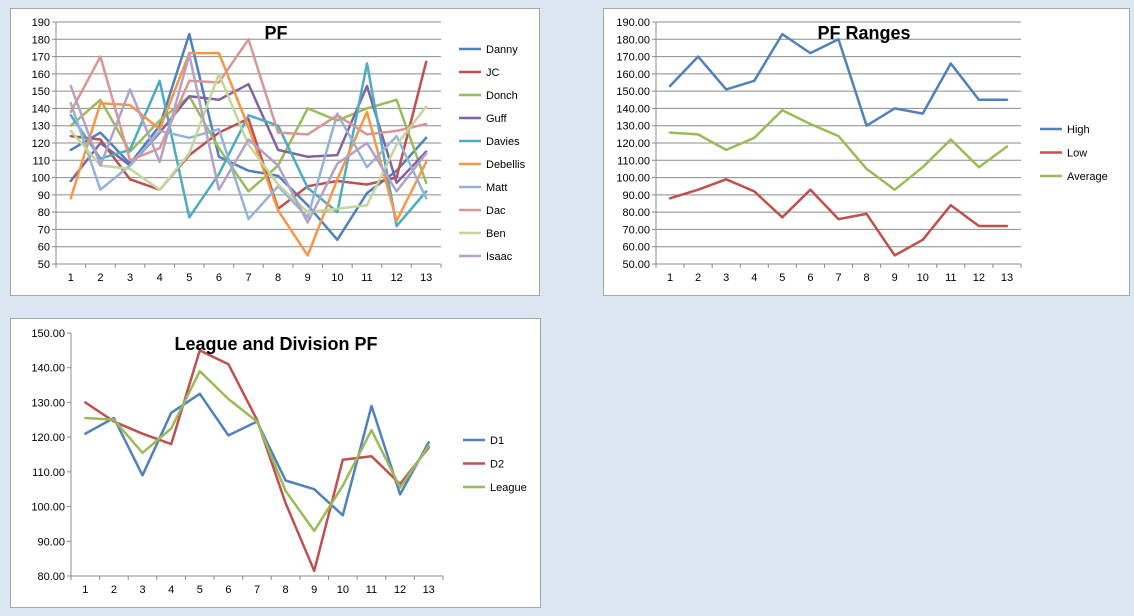 Image resolution: width=1134 pixels, height=616 pixels. What do you see at coordinates (41, 109) in the screenshot?
I see `y-tick-label: 140` at bounding box center [41, 109].